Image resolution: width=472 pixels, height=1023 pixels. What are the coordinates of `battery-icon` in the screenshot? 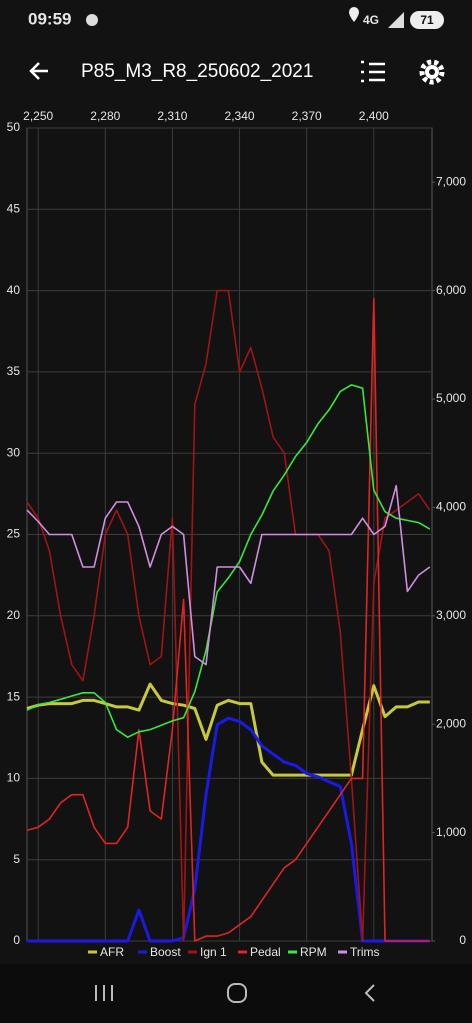 It's located at (427, 20).